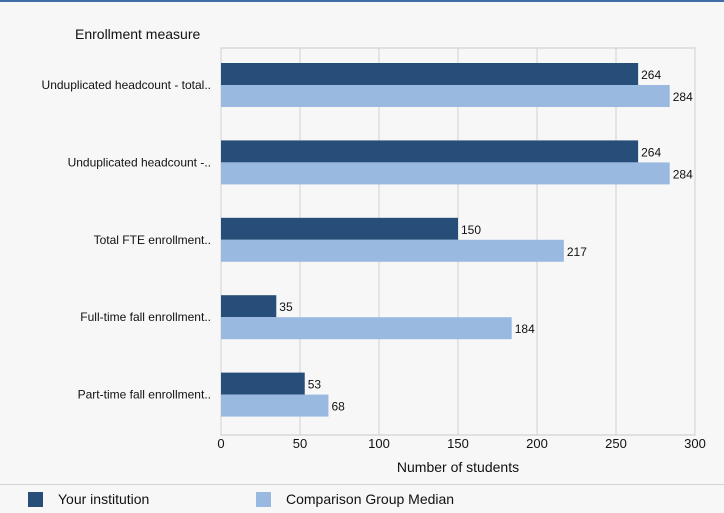 This screenshot has width=724, height=513. Describe the element at coordinates (683, 97) in the screenshot. I see `data-label-comparison-group-median-1: 284` at that location.